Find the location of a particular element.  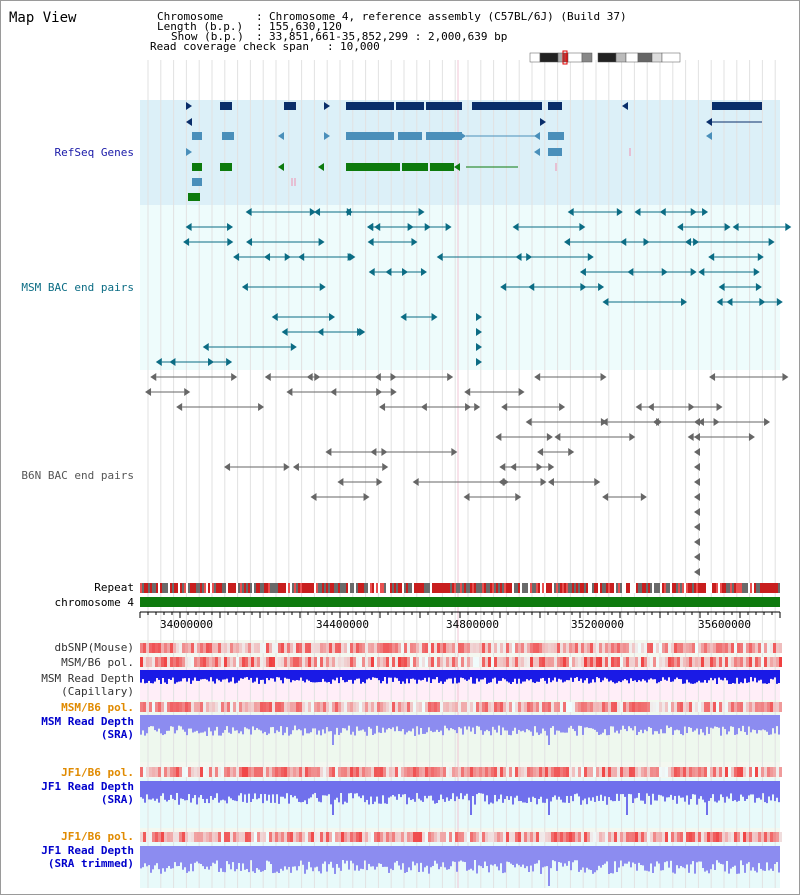

track-label-msm-b6-pol: MSM/B6 pol. is located at coordinates (97, 662).